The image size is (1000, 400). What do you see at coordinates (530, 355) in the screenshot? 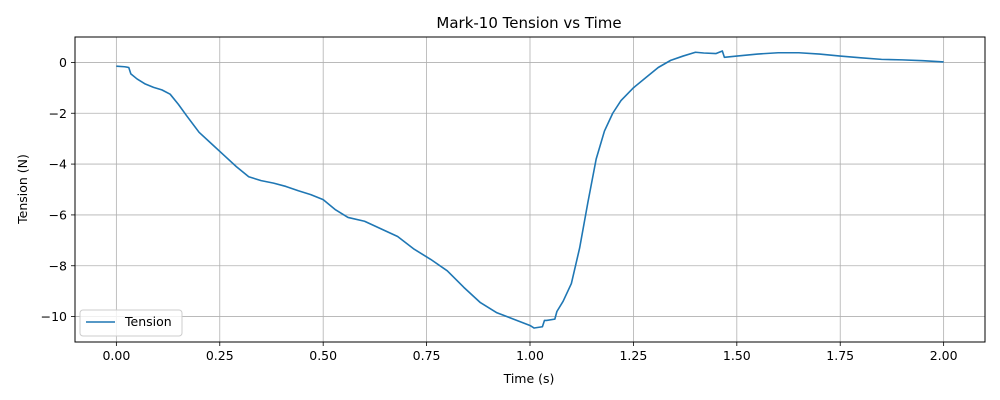
I see `x-tick-label: 1.00` at bounding box center [530, 355].